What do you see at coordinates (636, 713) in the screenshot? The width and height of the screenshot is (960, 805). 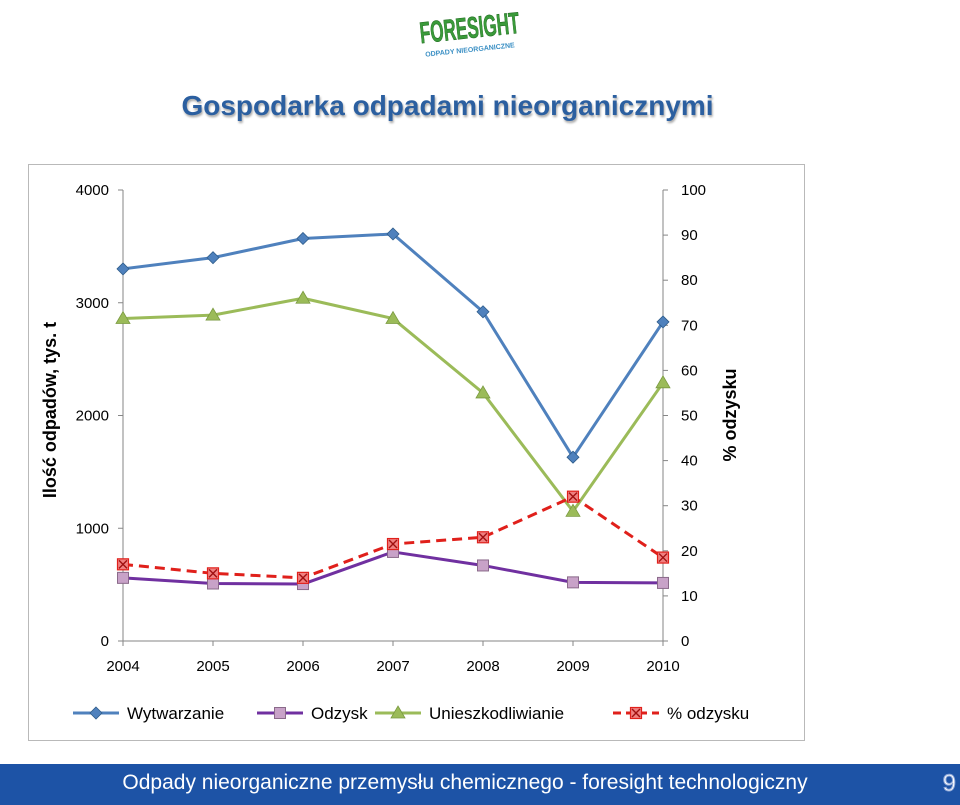 I see `legend-marker-odzysku-cross` at bounding box center [636, 713].